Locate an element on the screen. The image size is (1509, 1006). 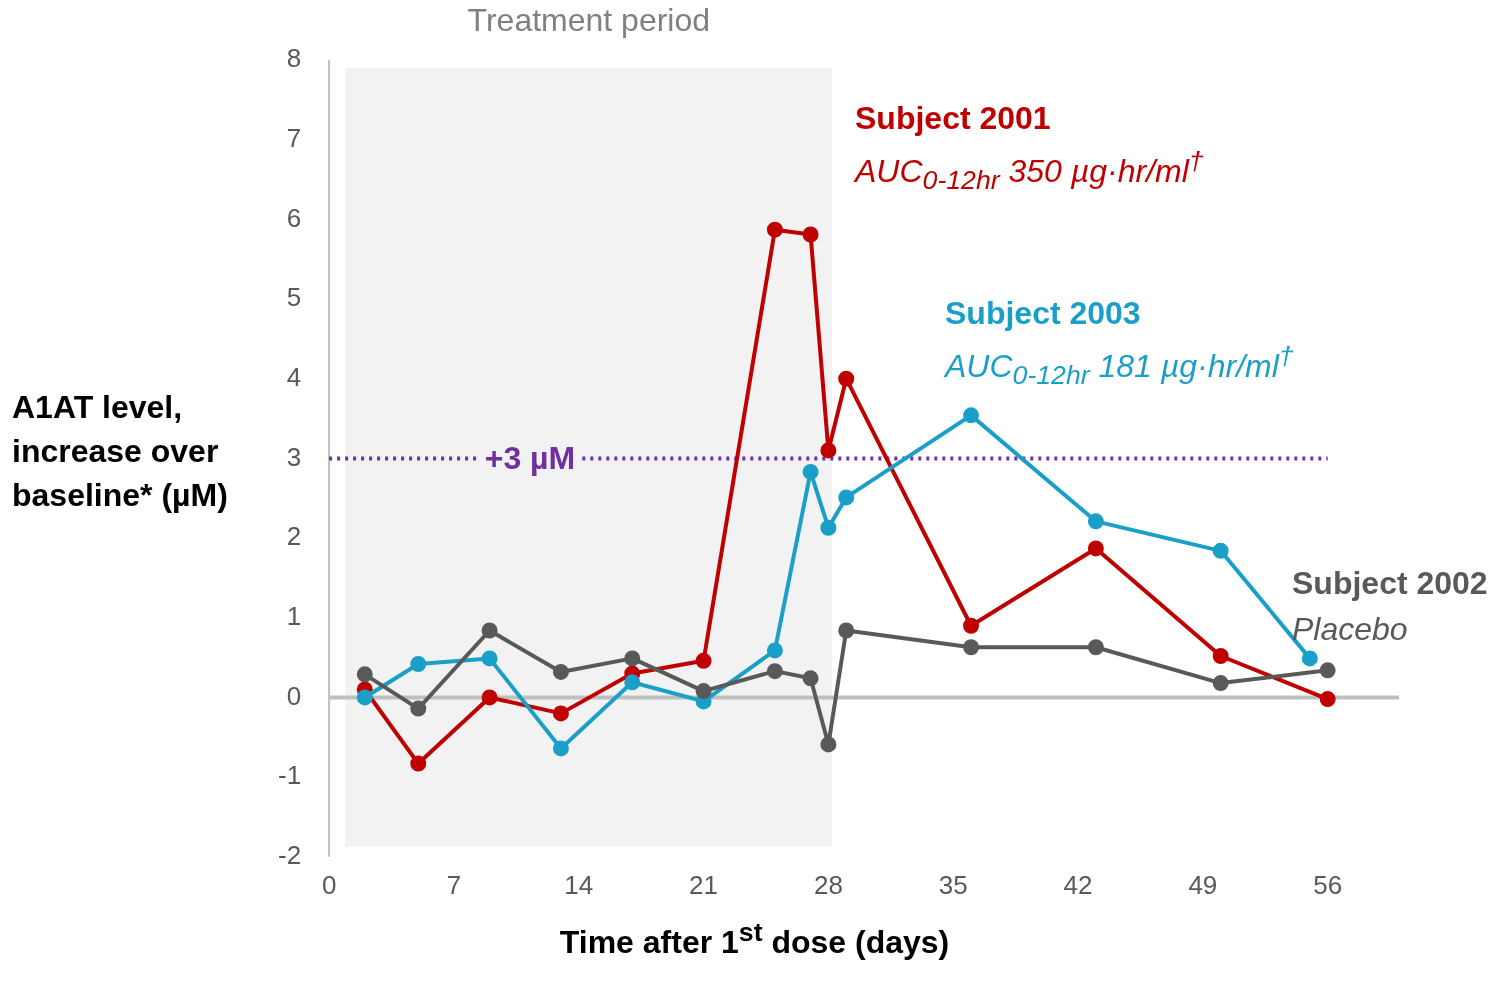
y-tick-label: 4 is located at coordinates (294, 376).